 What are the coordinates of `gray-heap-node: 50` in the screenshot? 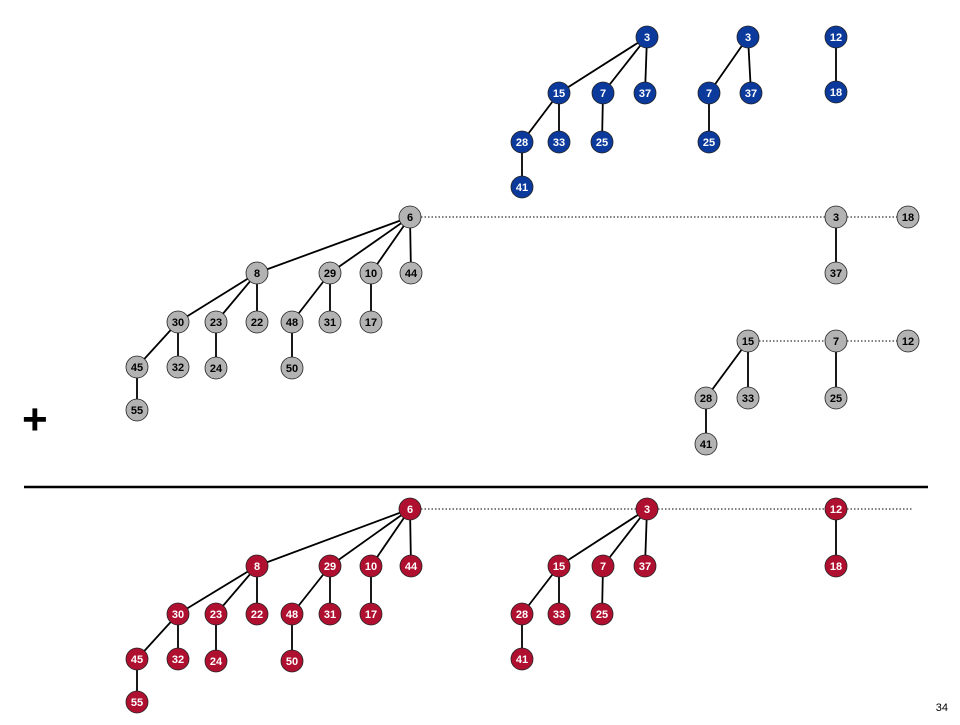 It's located at (292, 368).